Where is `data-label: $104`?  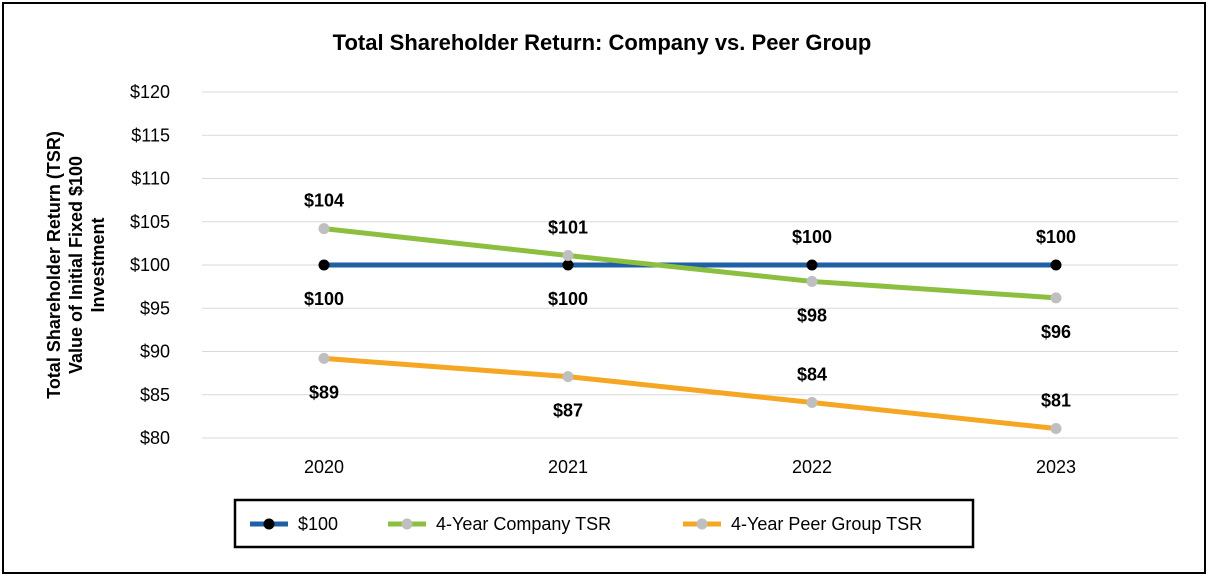 data-label: $104 is located at coordinates (324, 201).